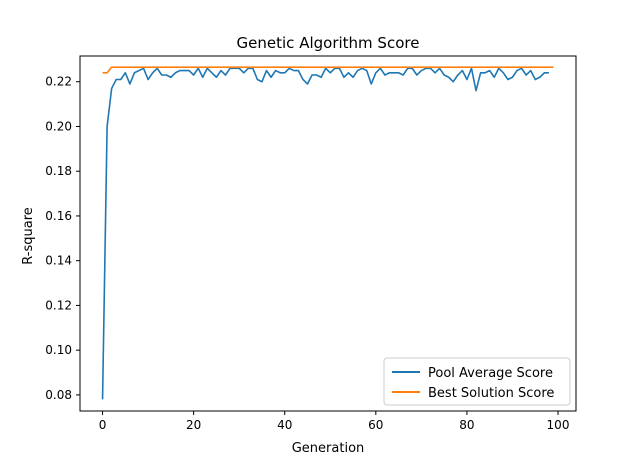 The height and width of the screenshot is (463, 640). Describe the element at coordinates (58, 126) in the screenshot. I see `y-tick-label: 0.20` at that location.